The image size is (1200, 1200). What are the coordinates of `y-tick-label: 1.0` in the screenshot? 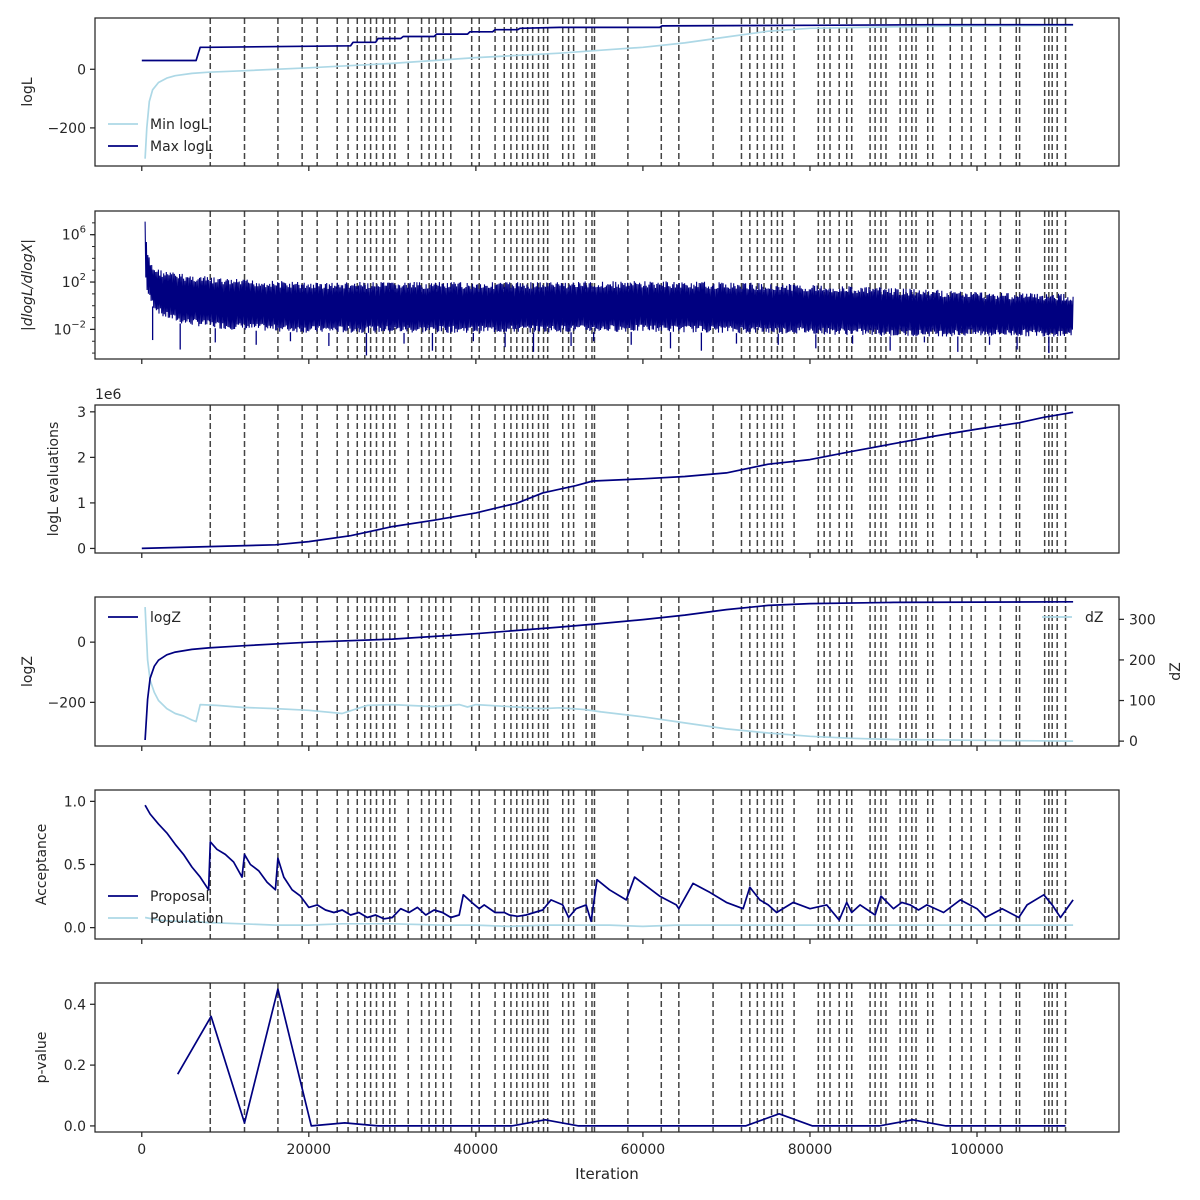 It's located at (75, 802).